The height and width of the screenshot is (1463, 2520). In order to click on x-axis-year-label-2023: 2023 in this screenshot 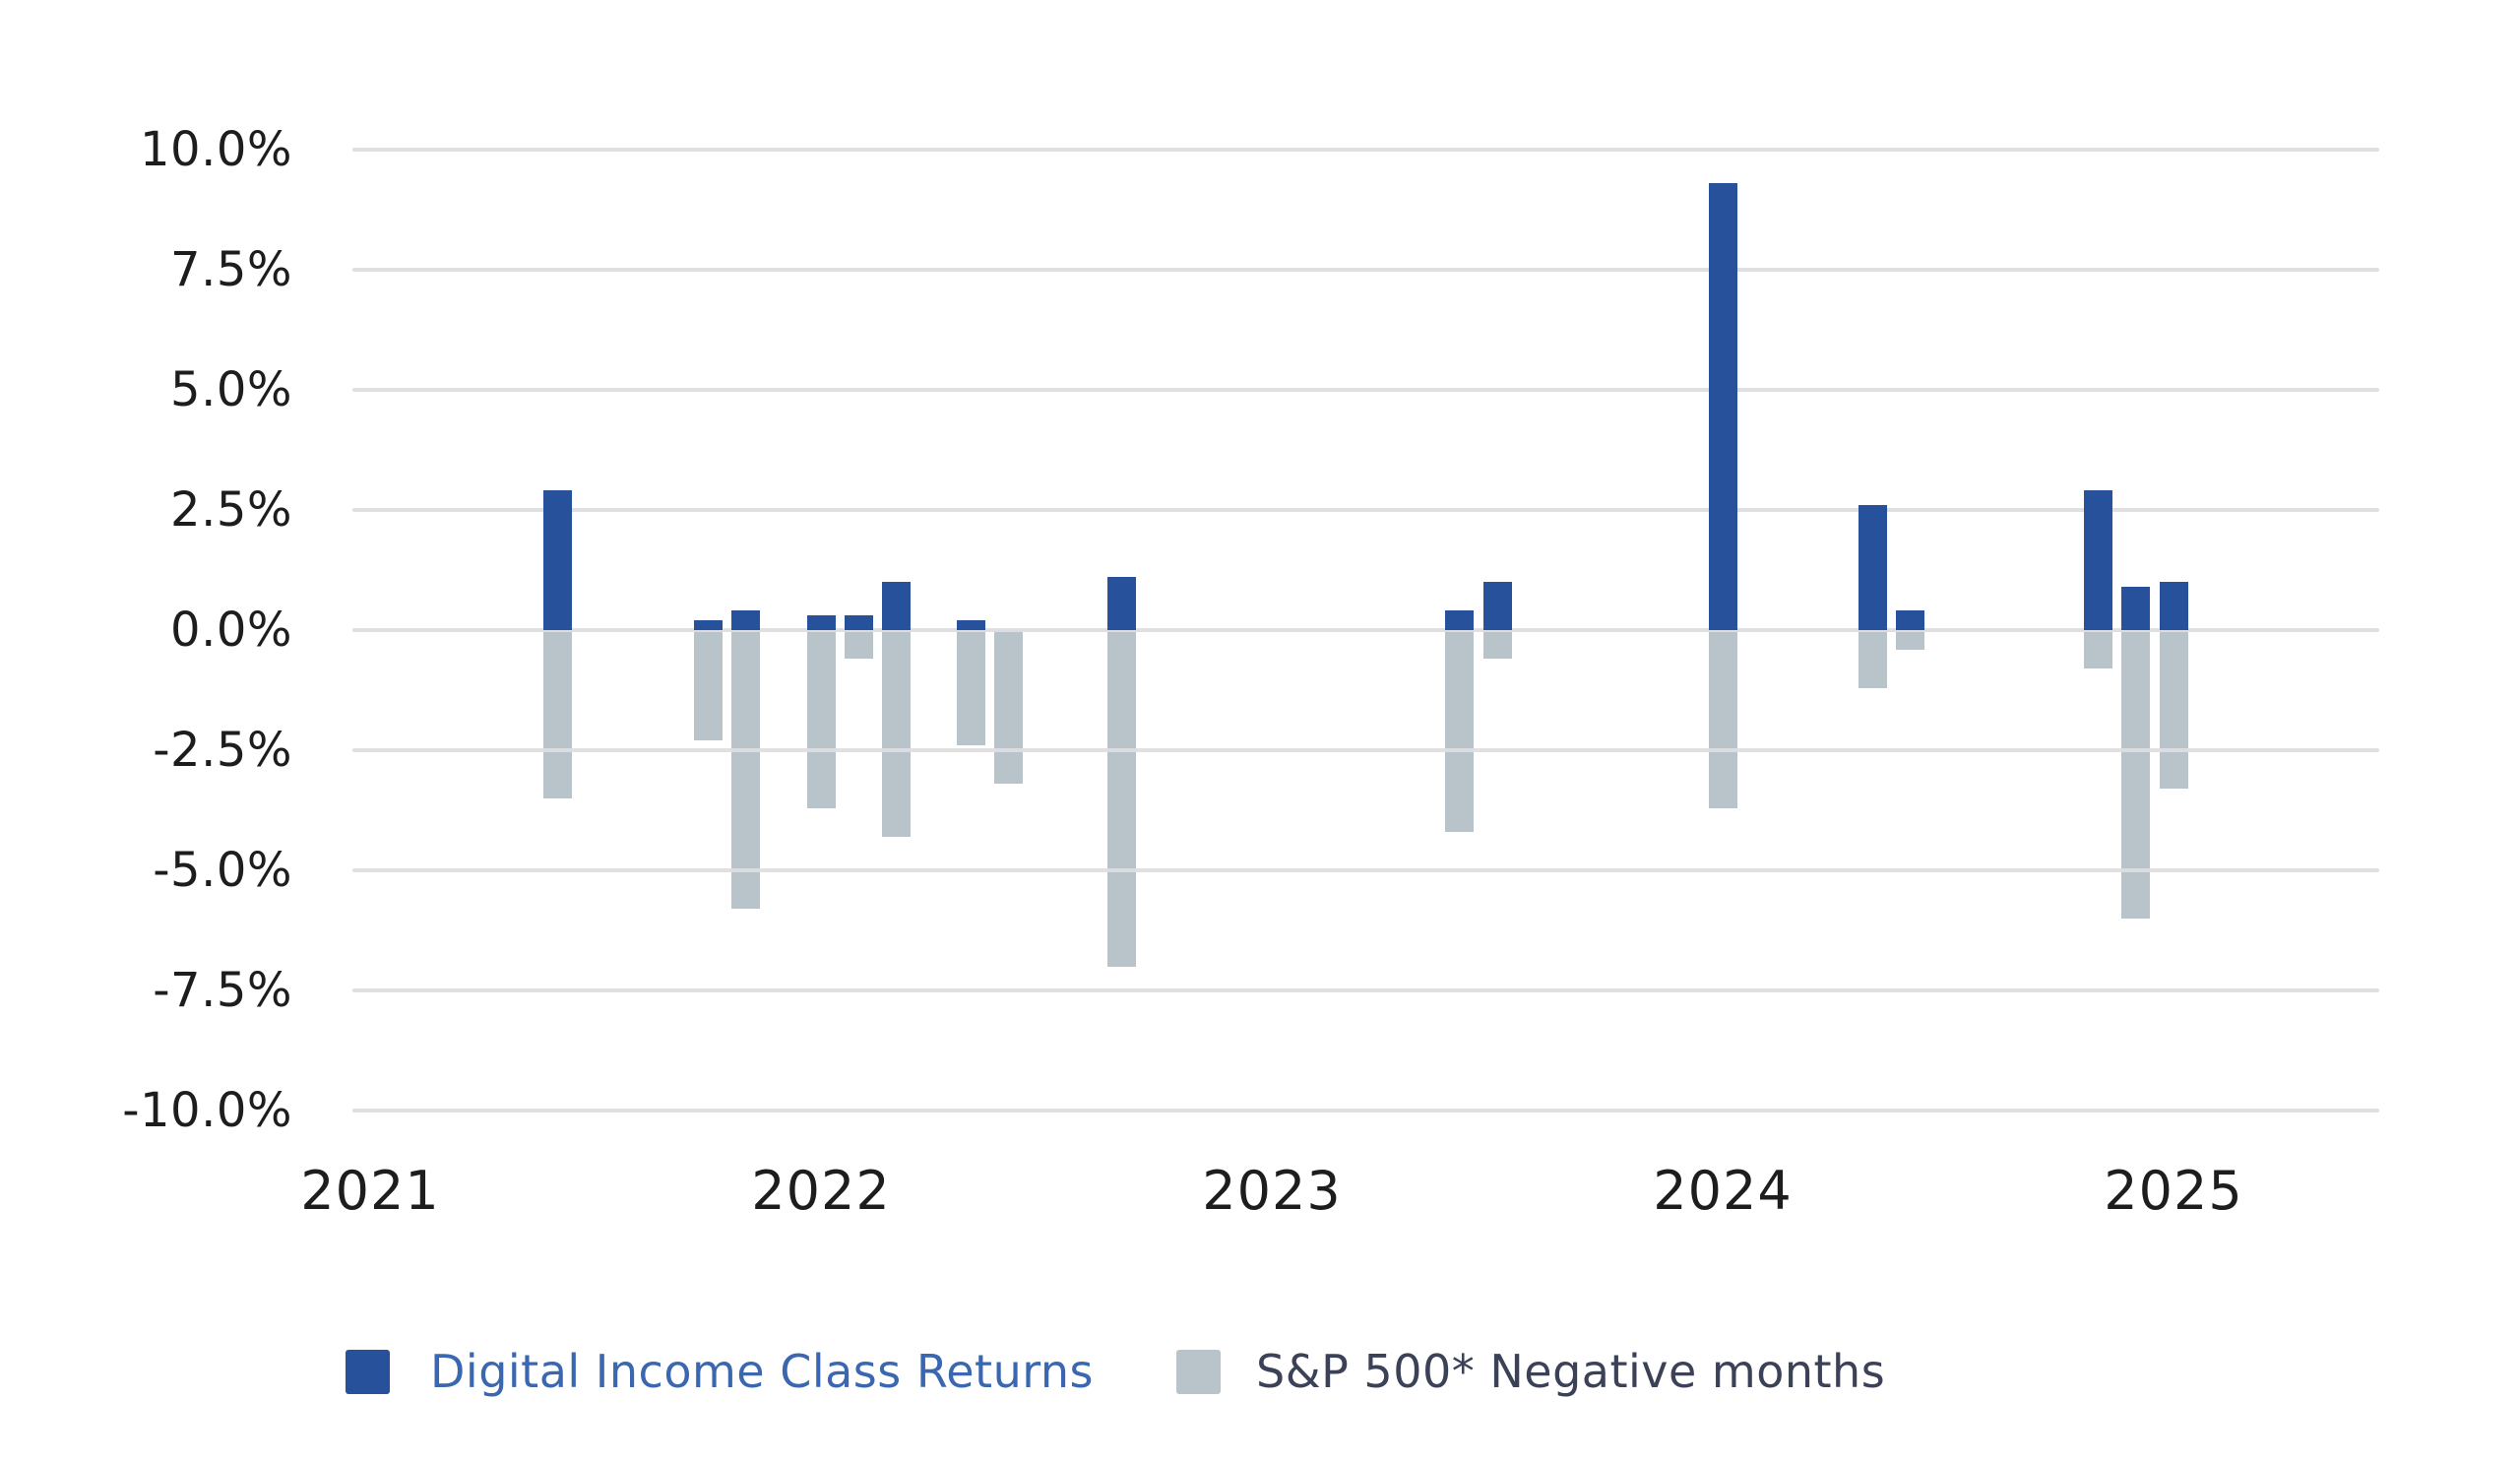, I will do `click(1272, 1191)`.